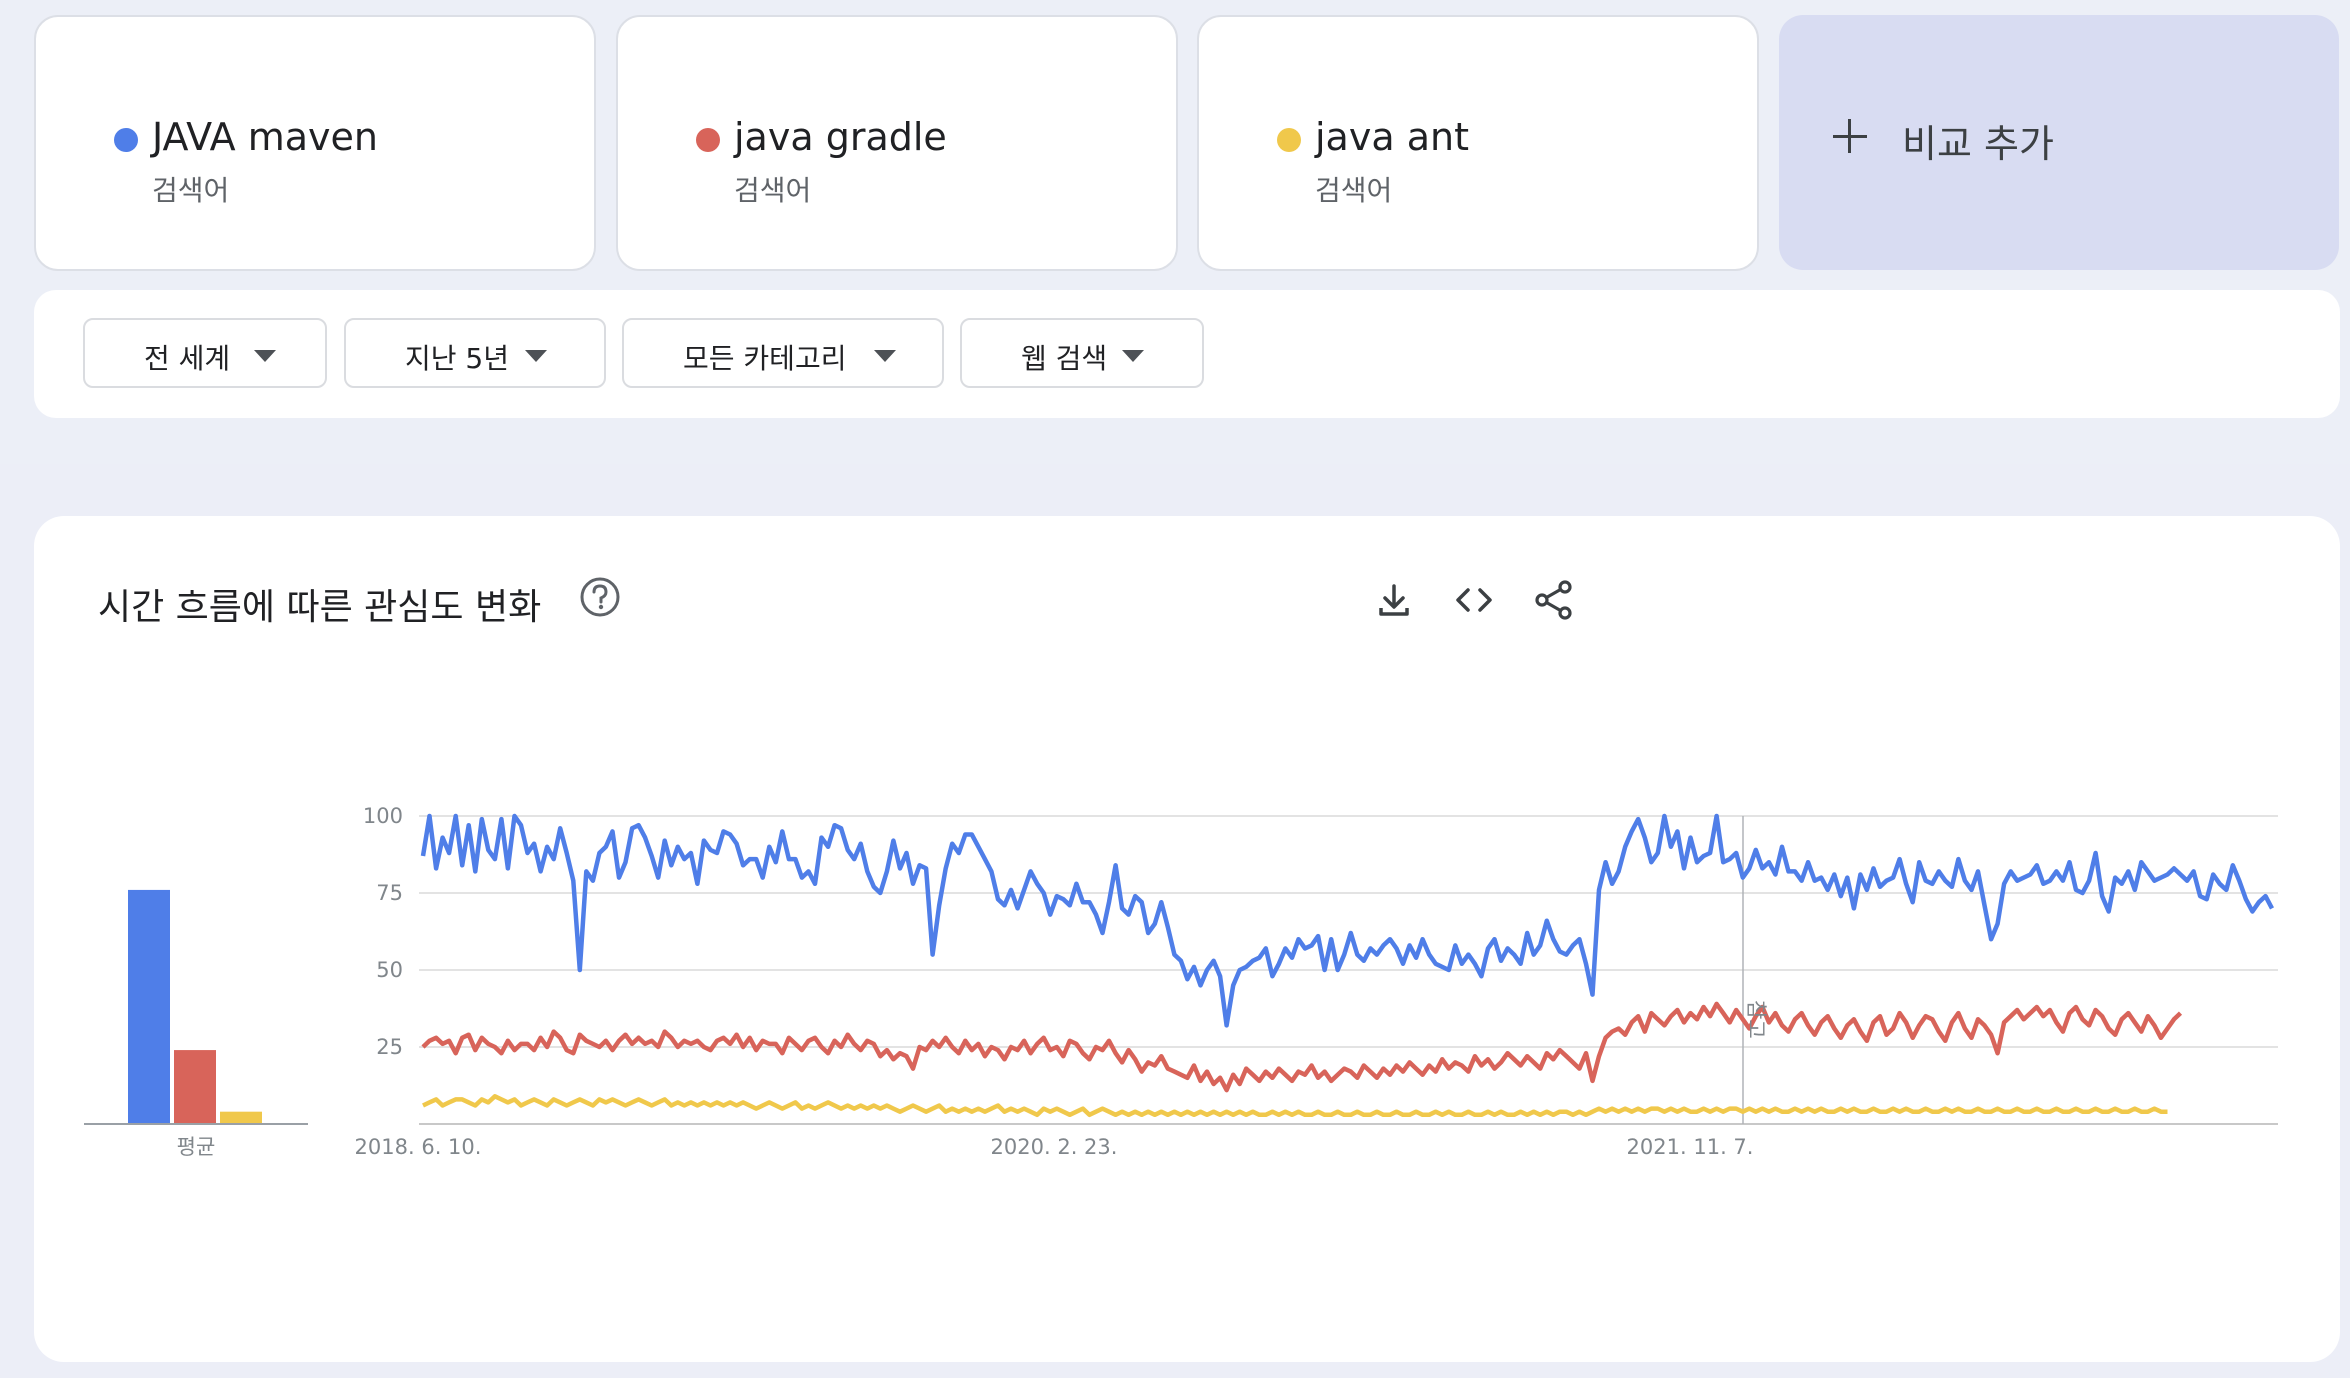  I want to click on x-tick-label: 2018. 6. 10., so click(418, 1147).